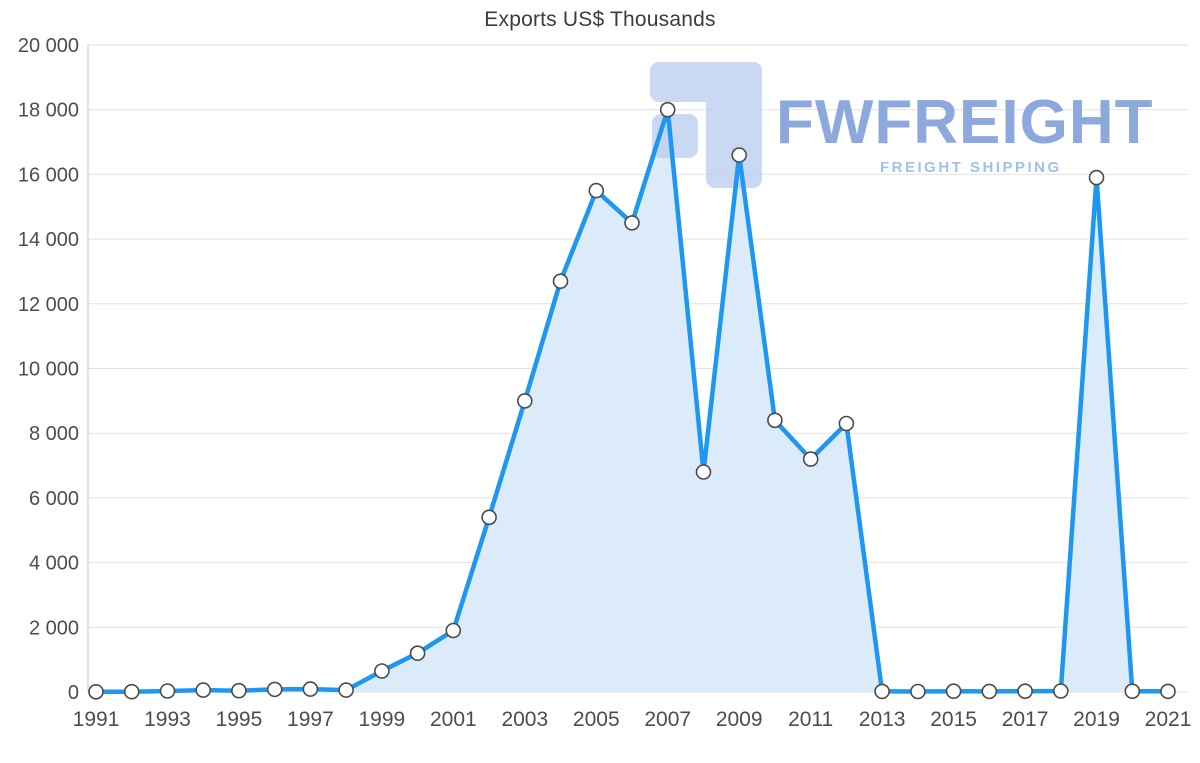 Image resolution: width=1200 pixels, height=763 pixels. What do you see at coordinates (54, 628) in the screenshot?
I see `y-tick-label: 2 000` at bounding box center [54, 628].